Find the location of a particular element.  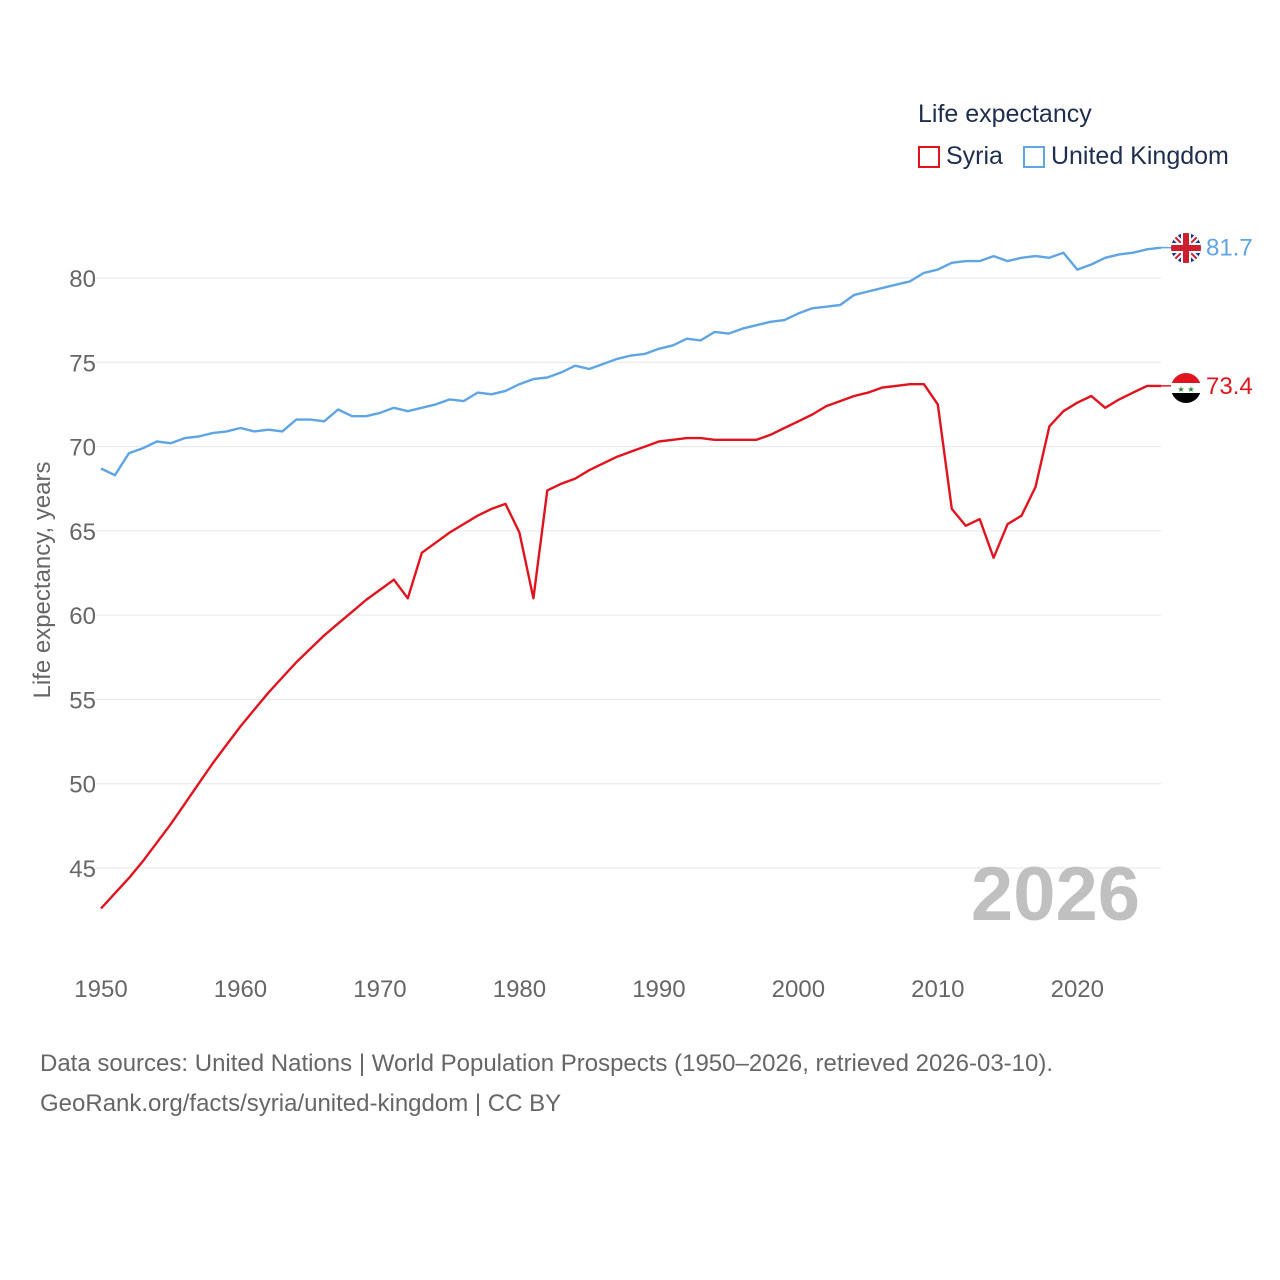

legend-label-syria: Syria is located at coordinates (974, 156).